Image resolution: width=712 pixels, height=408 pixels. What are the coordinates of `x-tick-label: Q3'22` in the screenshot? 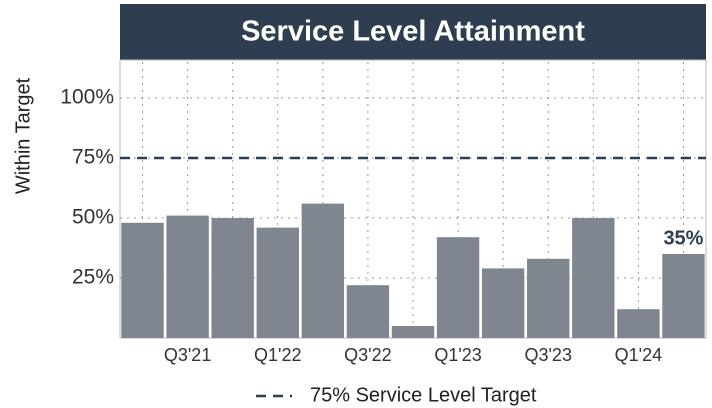 It's located at (367, 355).